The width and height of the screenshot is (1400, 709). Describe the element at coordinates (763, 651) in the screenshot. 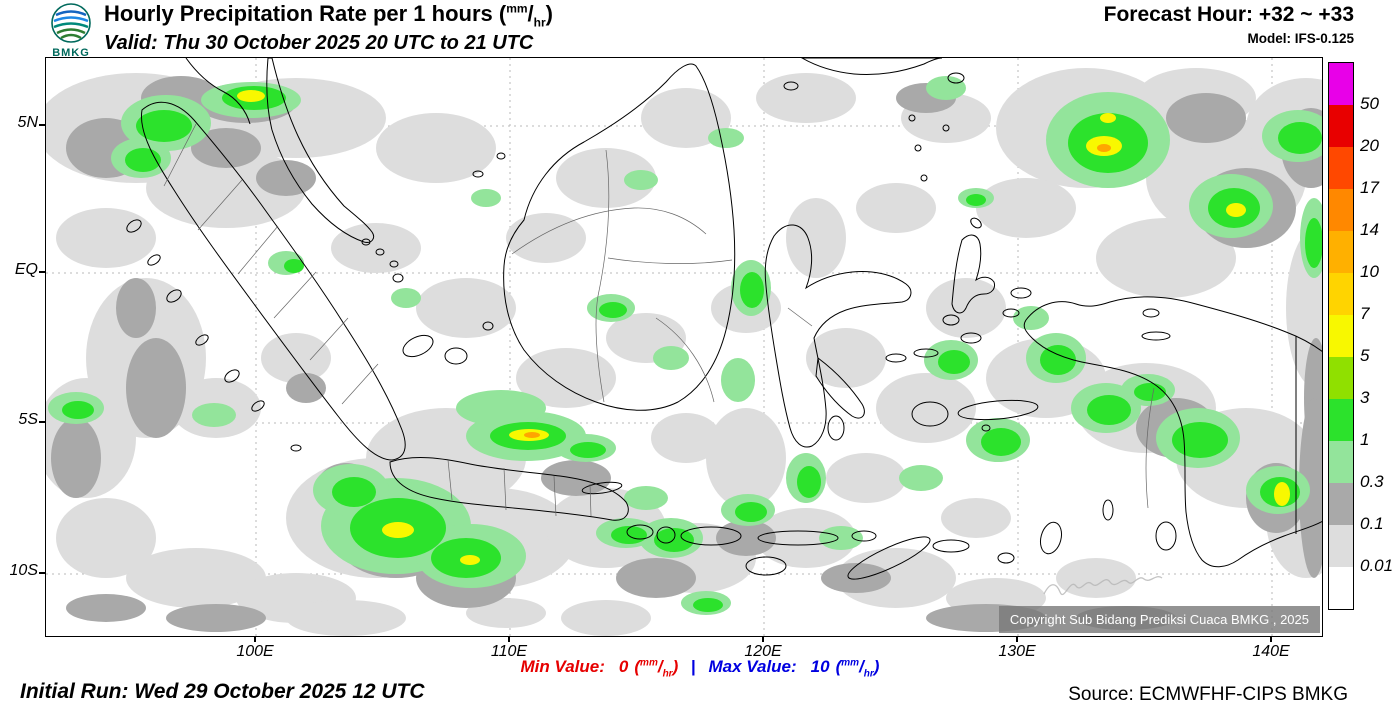

I see `lon-label-120E: 120E` at that location.